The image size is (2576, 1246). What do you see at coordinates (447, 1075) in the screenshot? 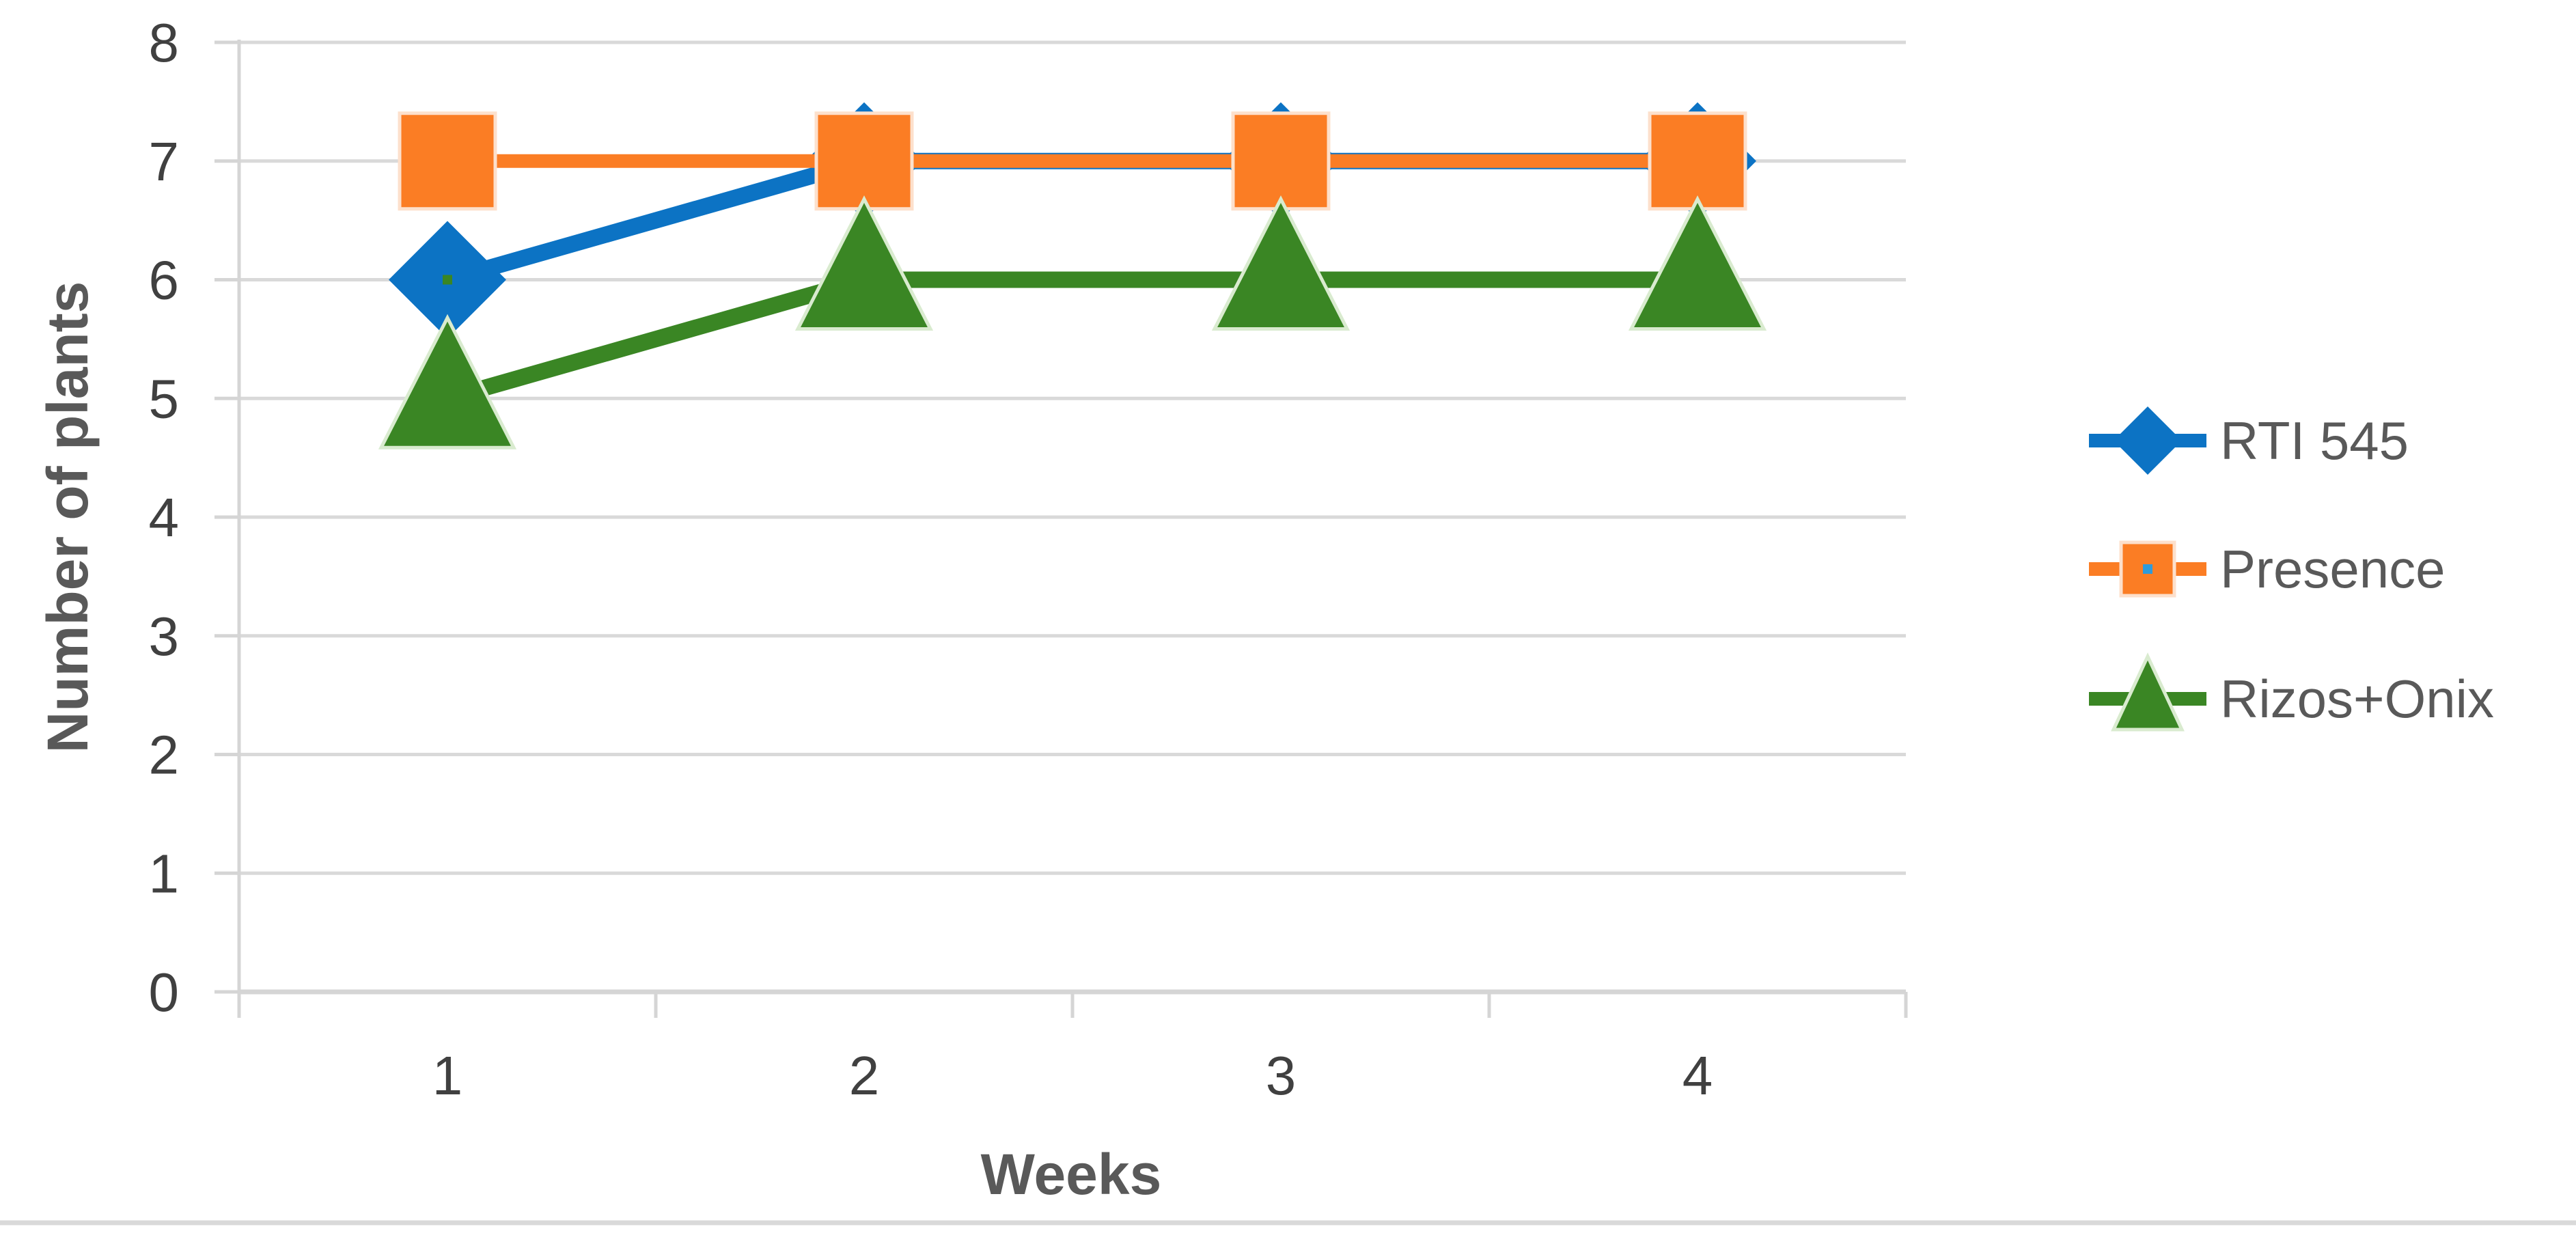
I see `x-tick-label-1: 1` at bounding box center [447, 1075].